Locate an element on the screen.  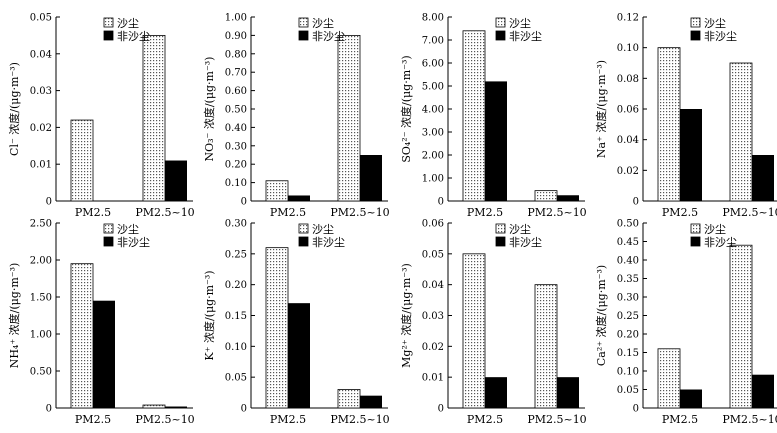
y-tick-label: 0.05 is located at coordinates (628, 390).